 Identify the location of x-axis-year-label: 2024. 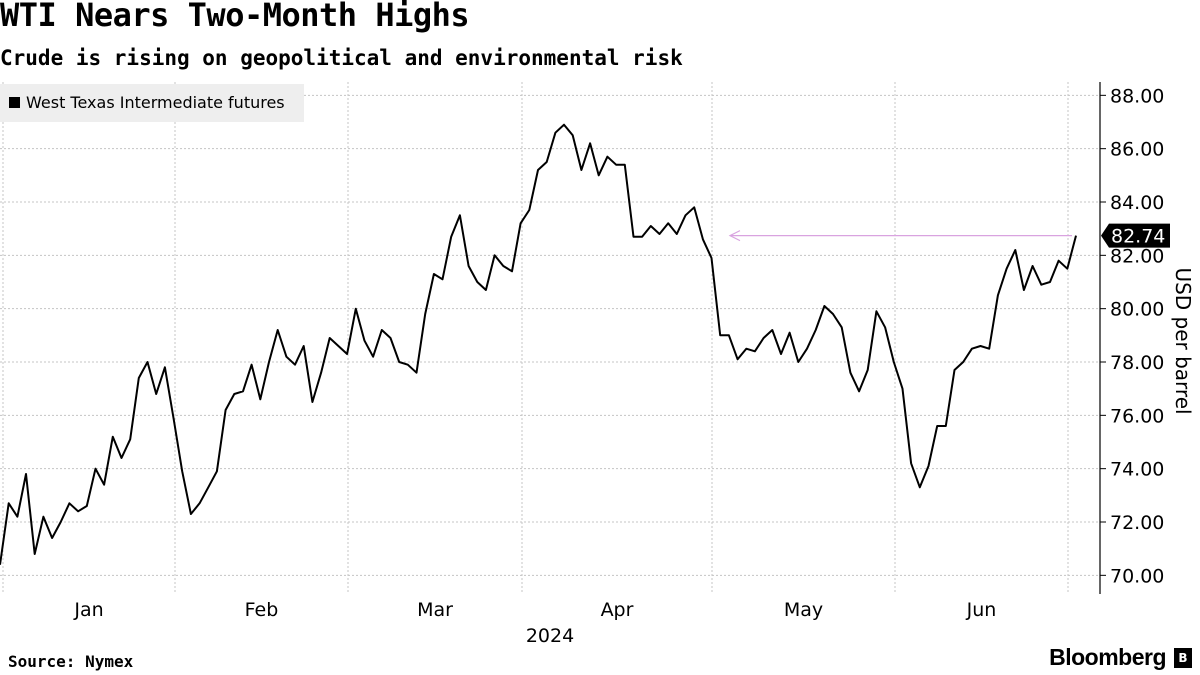
(550, 636).